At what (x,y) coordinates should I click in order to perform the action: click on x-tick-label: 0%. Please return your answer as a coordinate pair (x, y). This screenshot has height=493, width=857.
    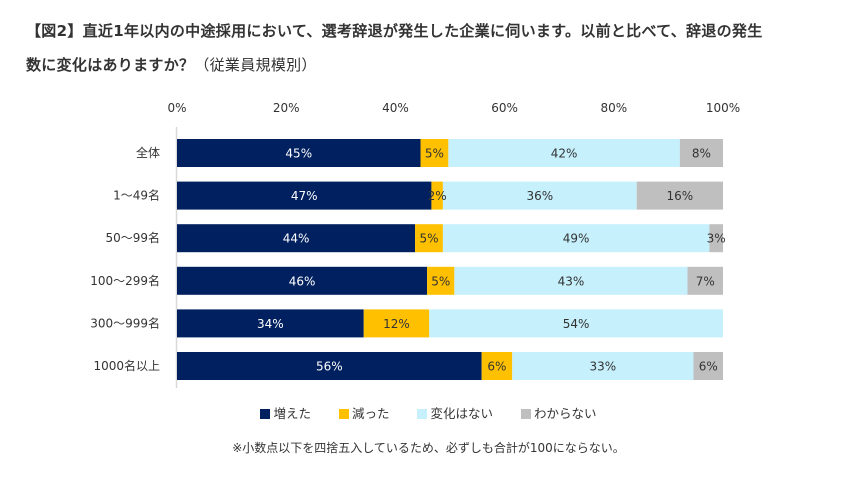
    Looking at the image, I should click on (176, 108).